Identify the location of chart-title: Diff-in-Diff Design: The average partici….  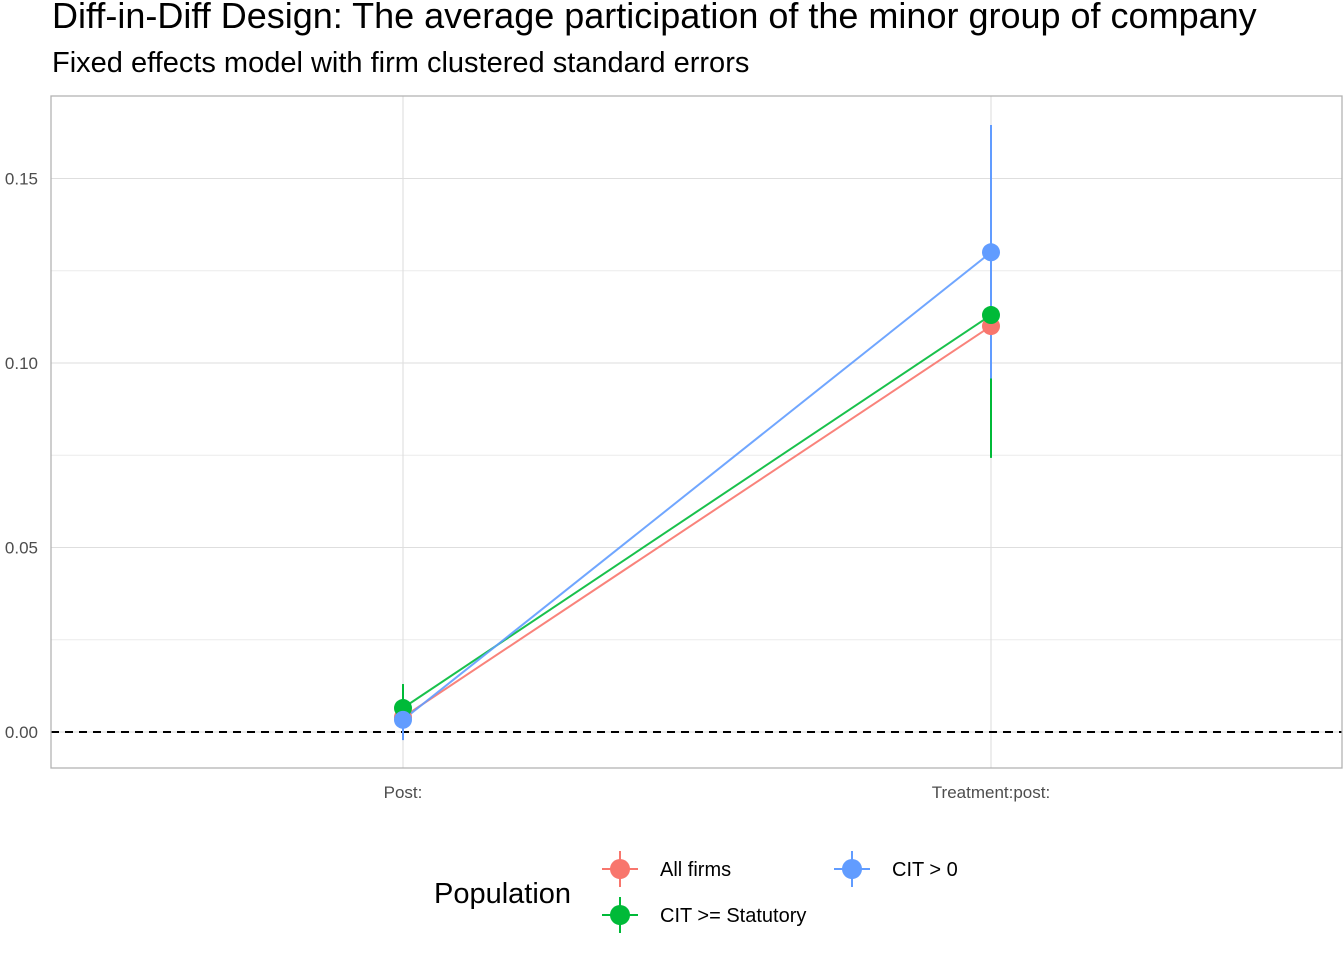
(654, 18).